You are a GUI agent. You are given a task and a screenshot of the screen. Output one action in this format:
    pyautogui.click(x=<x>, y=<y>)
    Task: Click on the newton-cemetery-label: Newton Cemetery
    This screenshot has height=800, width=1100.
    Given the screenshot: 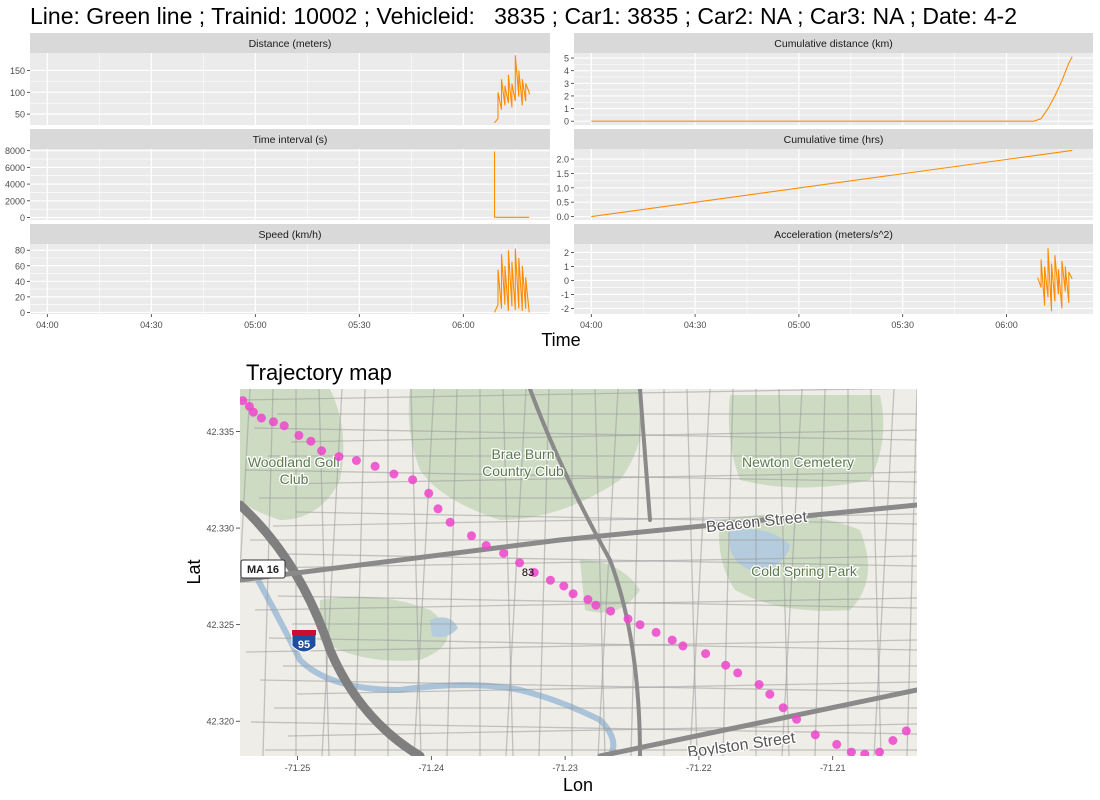 What is the action you would take?
    pyautogui.click(x=798, y=462)
    